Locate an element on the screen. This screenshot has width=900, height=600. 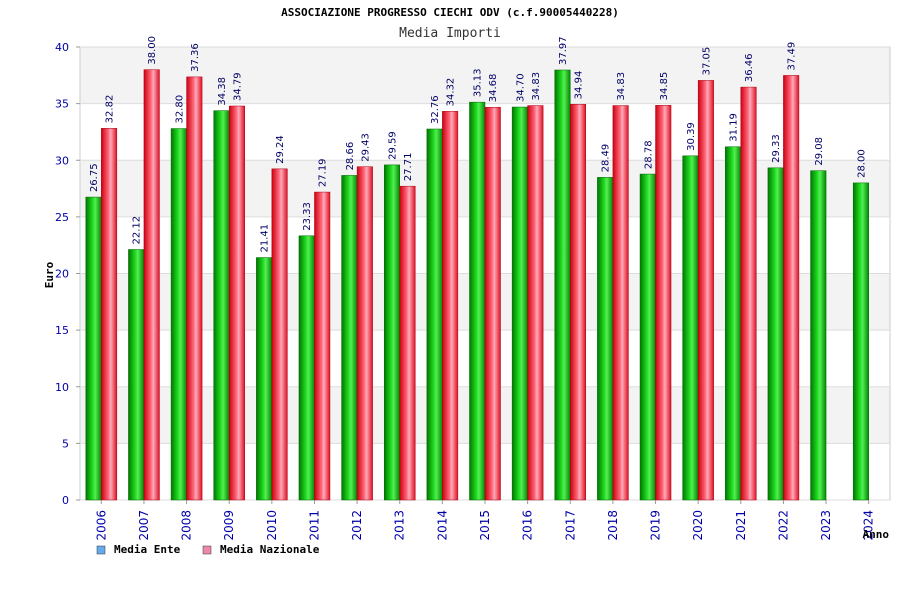
bar-label-media-nazionale: 32.82 is located at coordinates (110, 109).